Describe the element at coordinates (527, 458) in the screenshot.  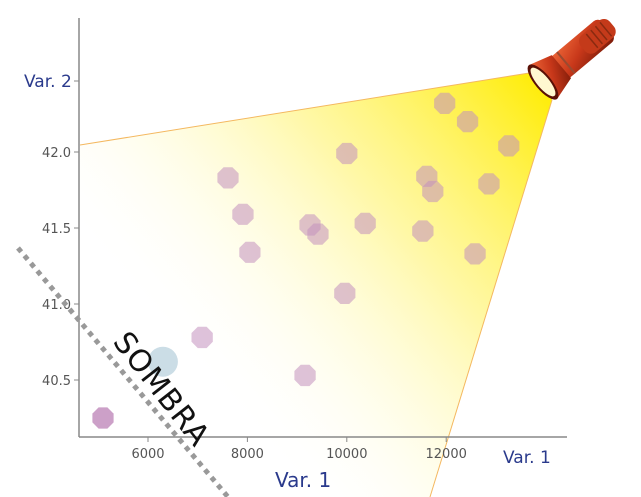
I see `x-axis-end-label: Var. 1` at that location.